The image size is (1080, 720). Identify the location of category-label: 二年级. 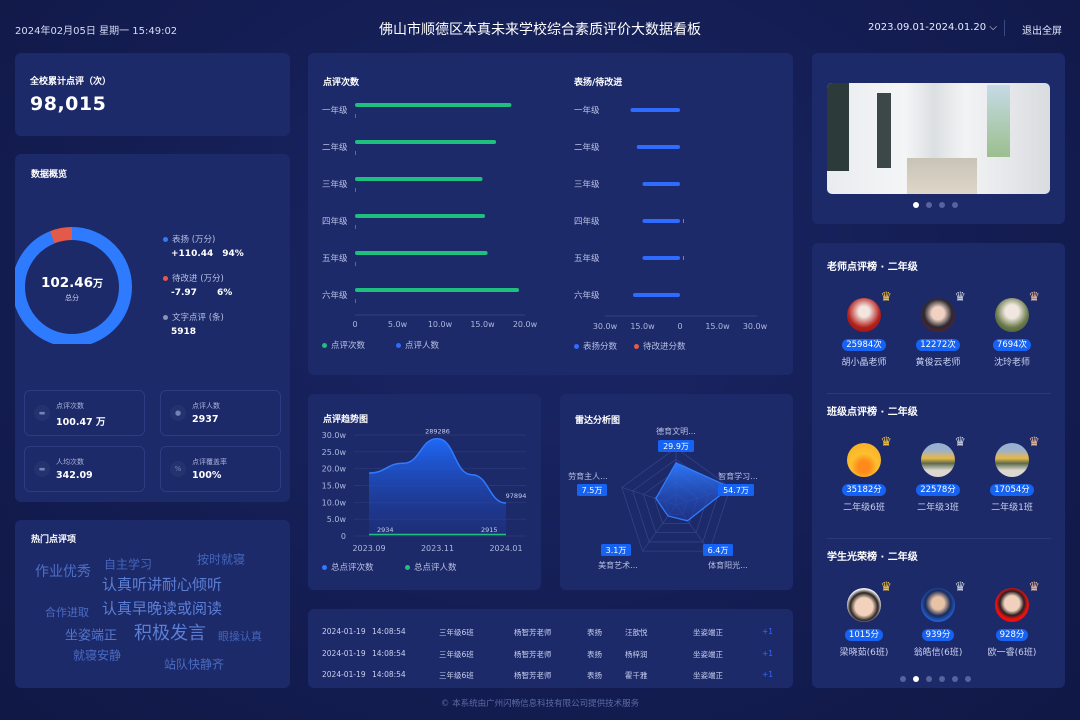
(335, 147).